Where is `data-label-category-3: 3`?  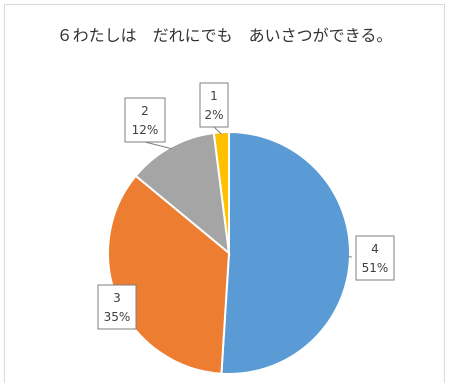 data-label-category-3: 3 is located at coordinates (117, 298).